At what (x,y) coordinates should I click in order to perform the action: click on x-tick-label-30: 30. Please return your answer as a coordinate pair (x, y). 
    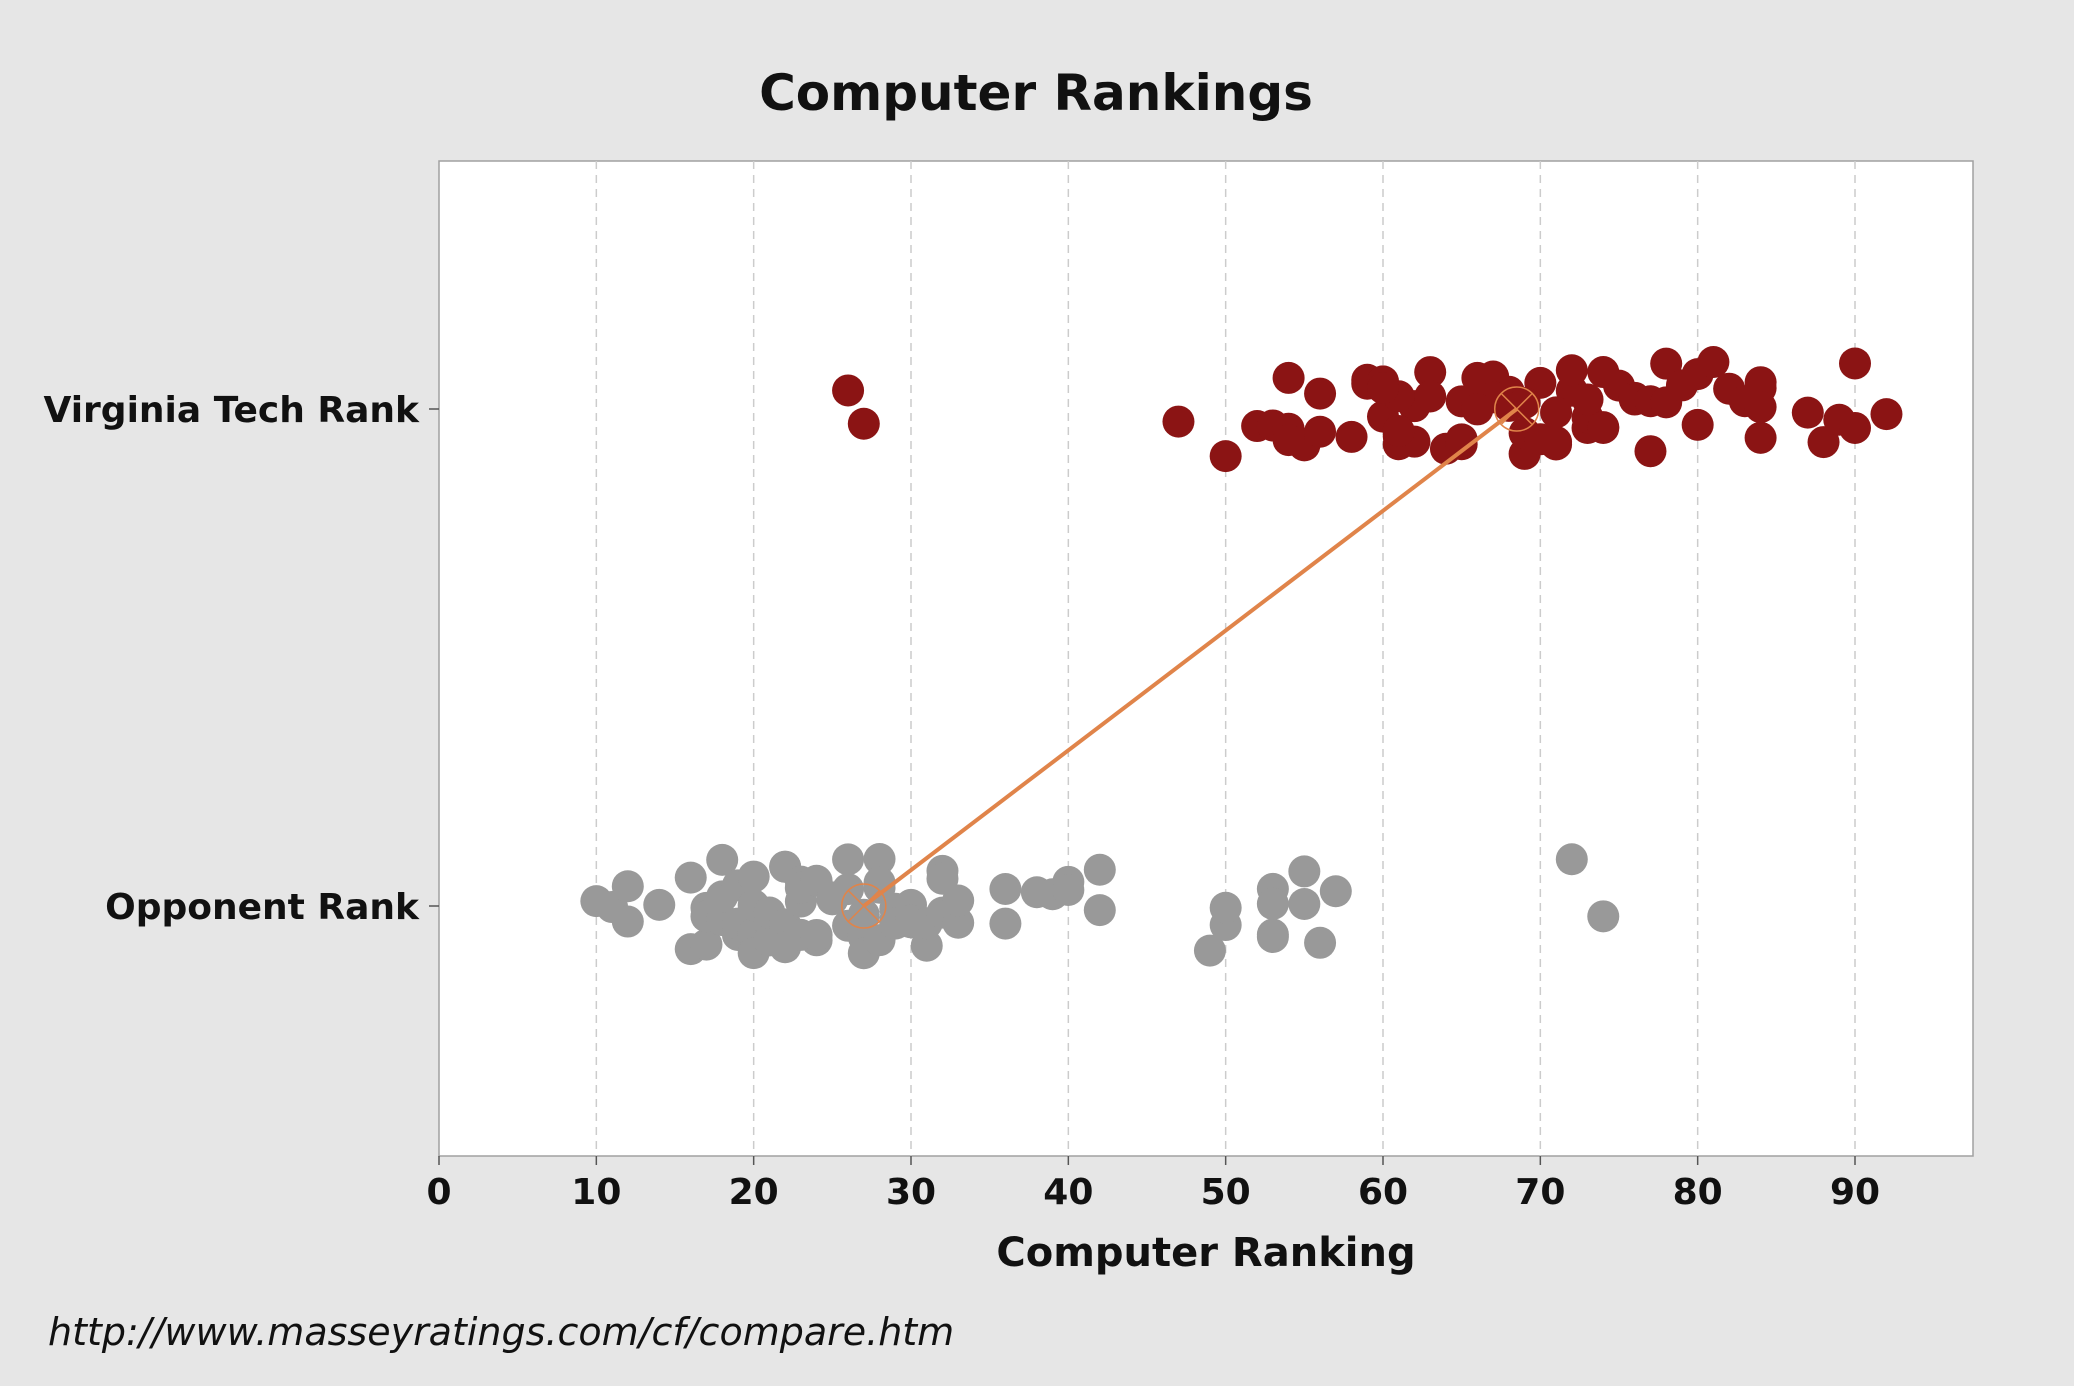
    Looking at the image, I should click on (911, 1192).